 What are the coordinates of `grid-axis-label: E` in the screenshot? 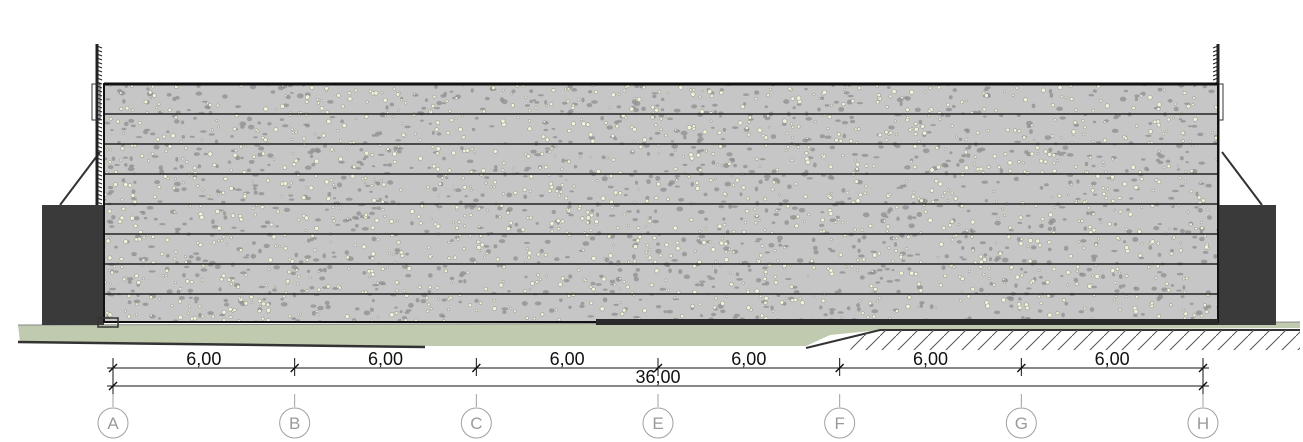 It's located at (657, 423).